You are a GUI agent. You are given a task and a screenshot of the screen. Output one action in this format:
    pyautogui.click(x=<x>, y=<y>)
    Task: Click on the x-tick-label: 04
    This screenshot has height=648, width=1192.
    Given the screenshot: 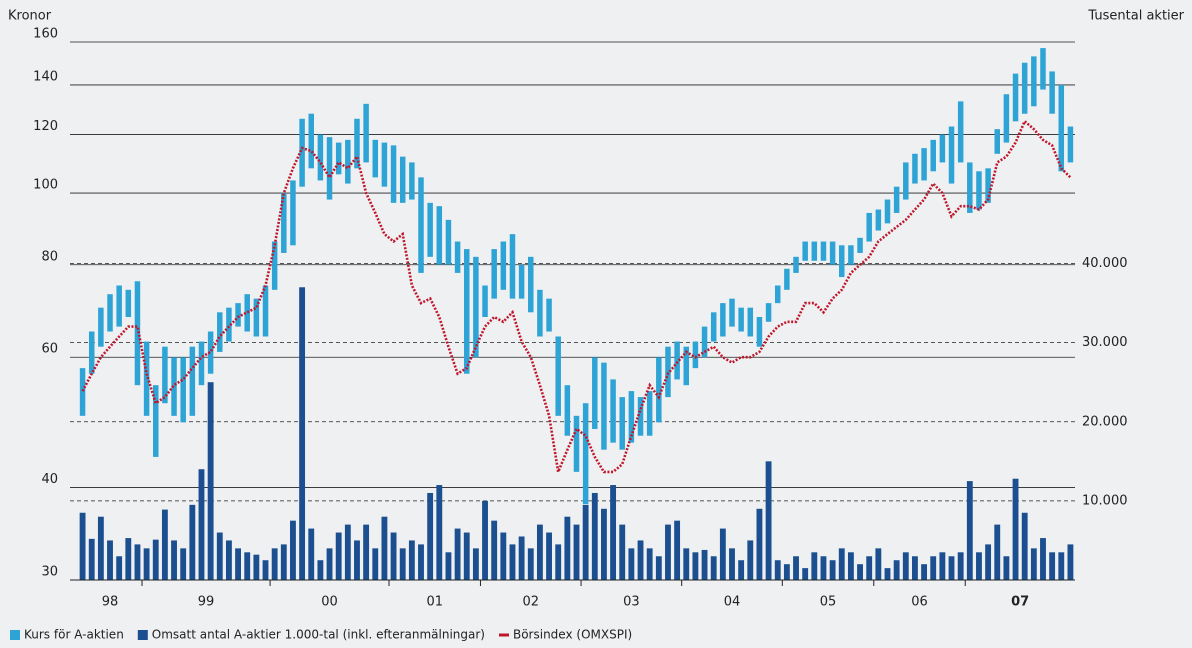 What is the action you would take?
    pyautogui.click(x=732, y=602)
    